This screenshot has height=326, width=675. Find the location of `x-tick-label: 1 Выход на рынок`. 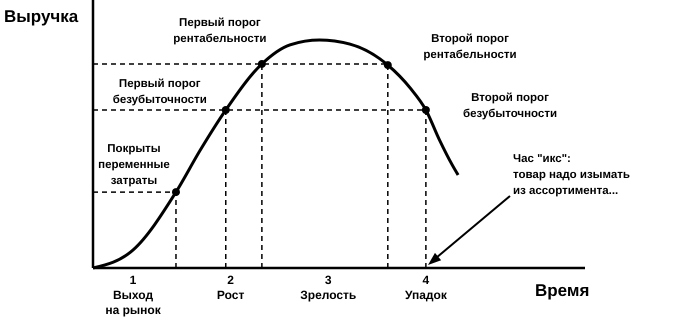

x-tick-label: 1 Выход на рынок is located at coordinates (133, 295).